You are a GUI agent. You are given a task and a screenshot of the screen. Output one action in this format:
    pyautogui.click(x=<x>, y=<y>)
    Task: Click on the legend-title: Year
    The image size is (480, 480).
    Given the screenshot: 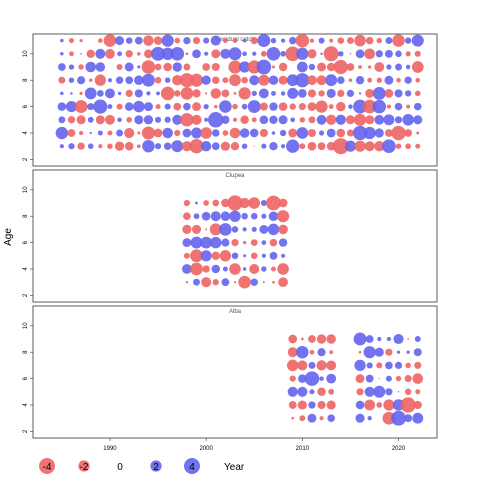 What is the action you would take?
    pyautogui.click(x=234, y=467)
    